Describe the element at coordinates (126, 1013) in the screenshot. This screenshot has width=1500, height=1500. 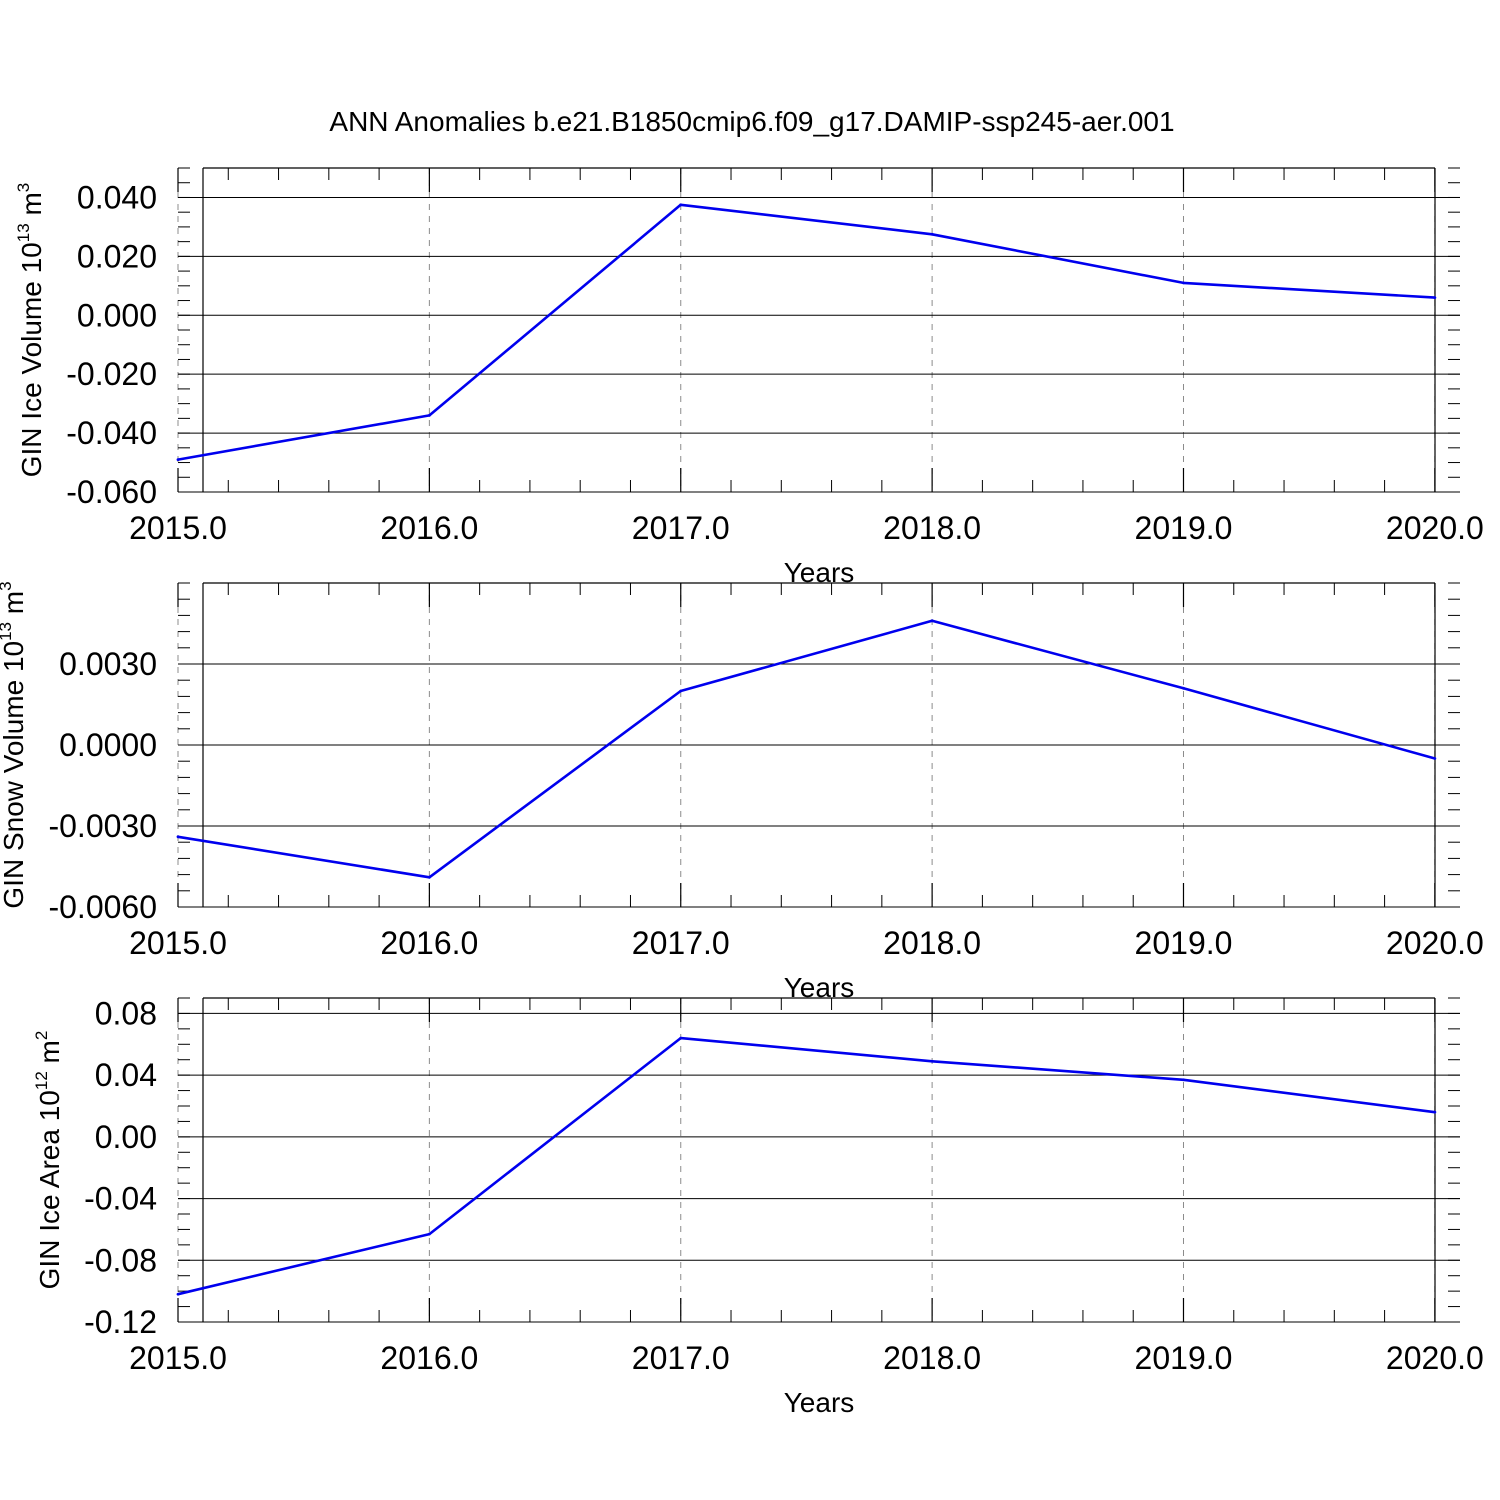
I see `y-tick-label: 0.08` at that location.